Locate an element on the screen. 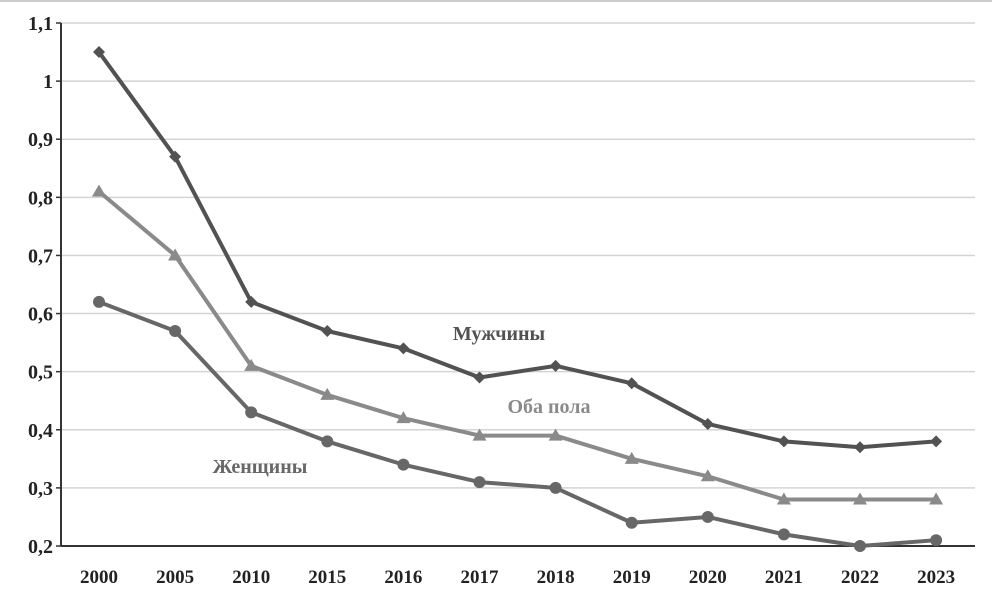 The width and height of the screenshot is (994, 592). y-tick-label: 0,4 is located at coordinates (40, 431).